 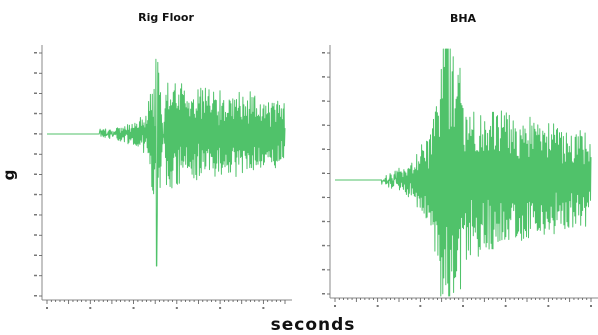 I want to click on x-axis-label: seconds, so click(x=313, y=325).